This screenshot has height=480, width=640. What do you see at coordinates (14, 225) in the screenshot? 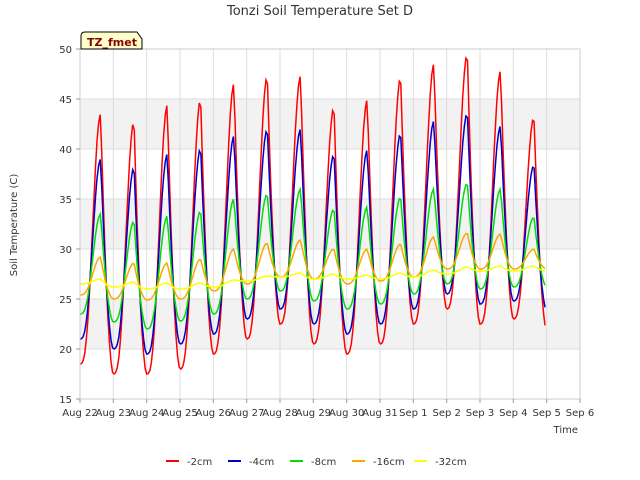
I see `y-axis-label: Soil Temperature (C)` at bounding box center [14, 225].